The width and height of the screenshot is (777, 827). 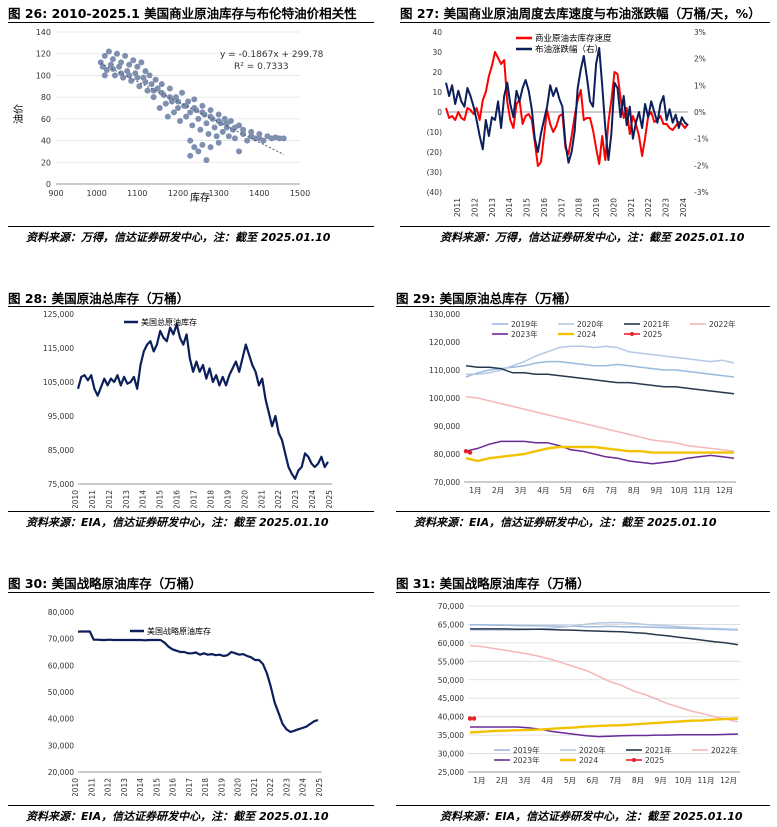 What do you see at coordinates (451, 680) in the screenshot?
I see `y-tick-label: 50,000` at bounding box center [451, 680].